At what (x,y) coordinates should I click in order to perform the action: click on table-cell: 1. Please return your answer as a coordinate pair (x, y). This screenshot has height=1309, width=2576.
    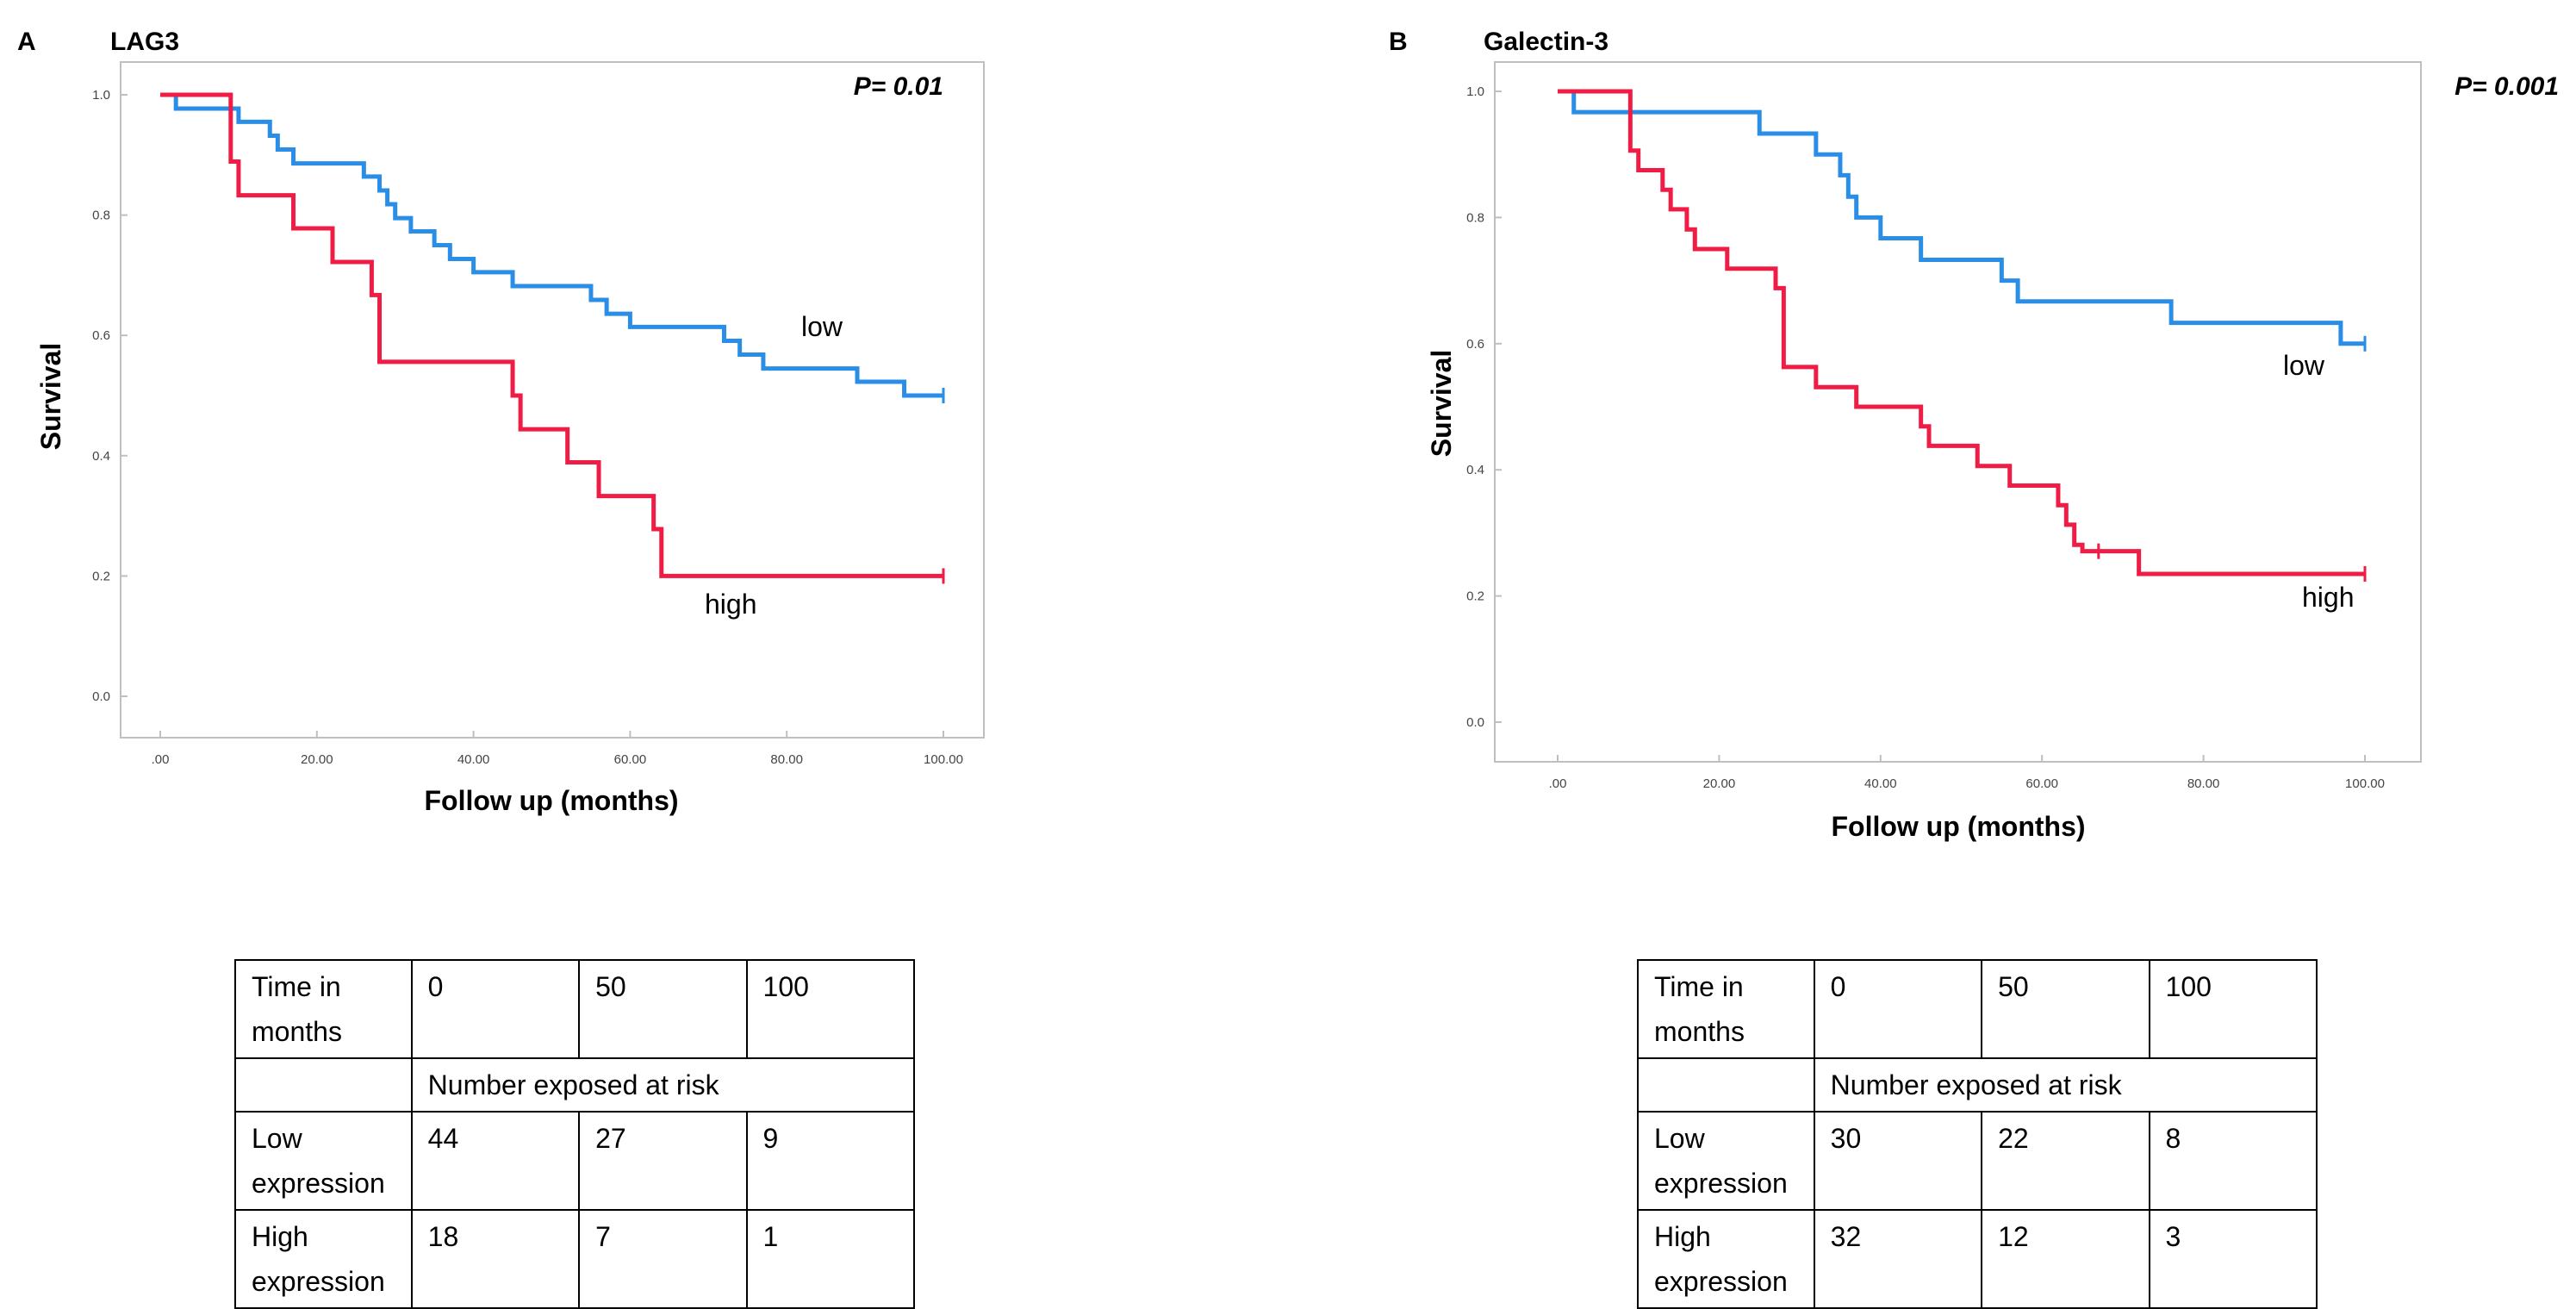
    Looking at the image, I should click on (831, 1259).